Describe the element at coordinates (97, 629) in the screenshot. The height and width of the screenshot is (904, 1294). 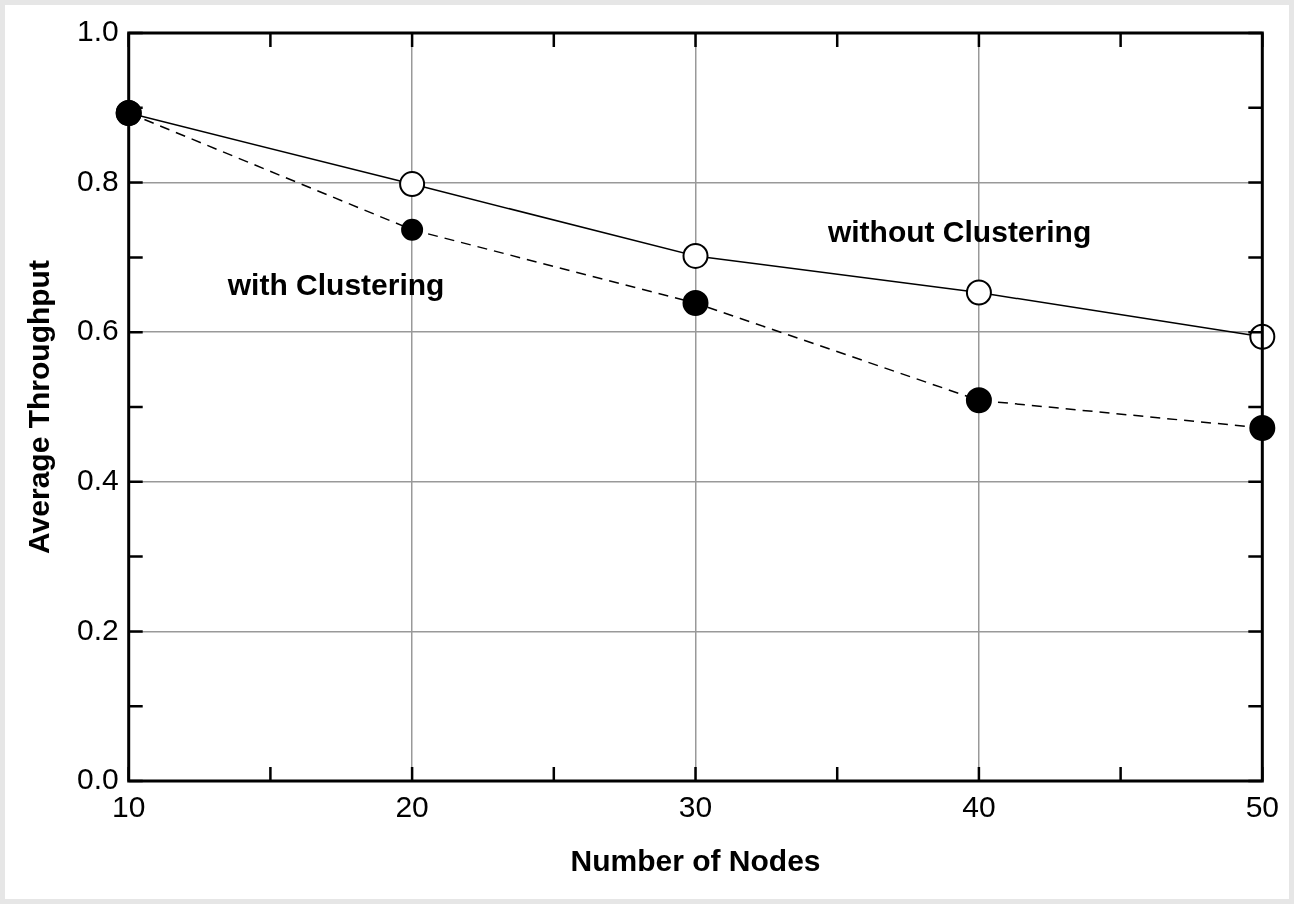
I see `y-tick-label: 0.2` at that location.